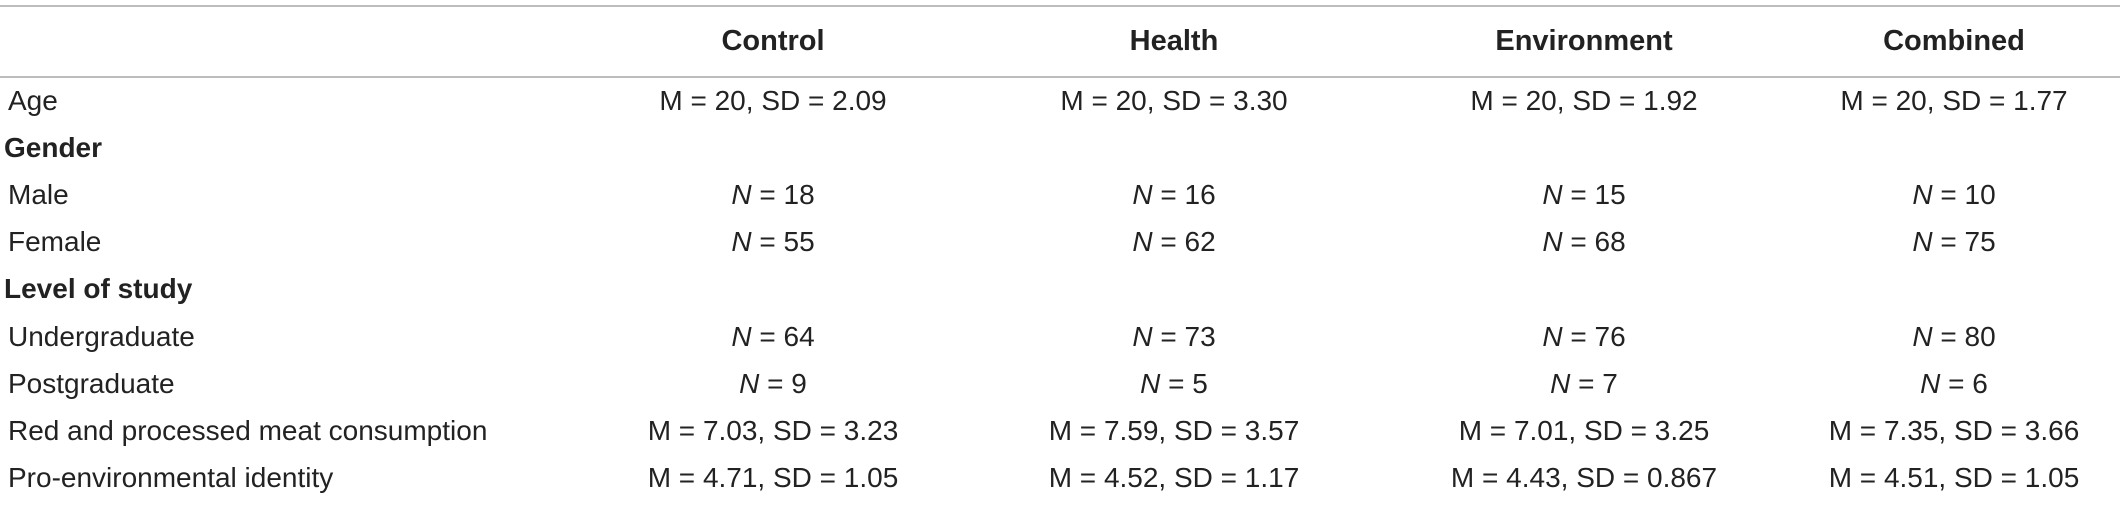  What do you see at coordinates (773, 101) in the screenshot?
I see `cell-age-control: M = 20, SD = 2.09` at bounding box center [773, 101].